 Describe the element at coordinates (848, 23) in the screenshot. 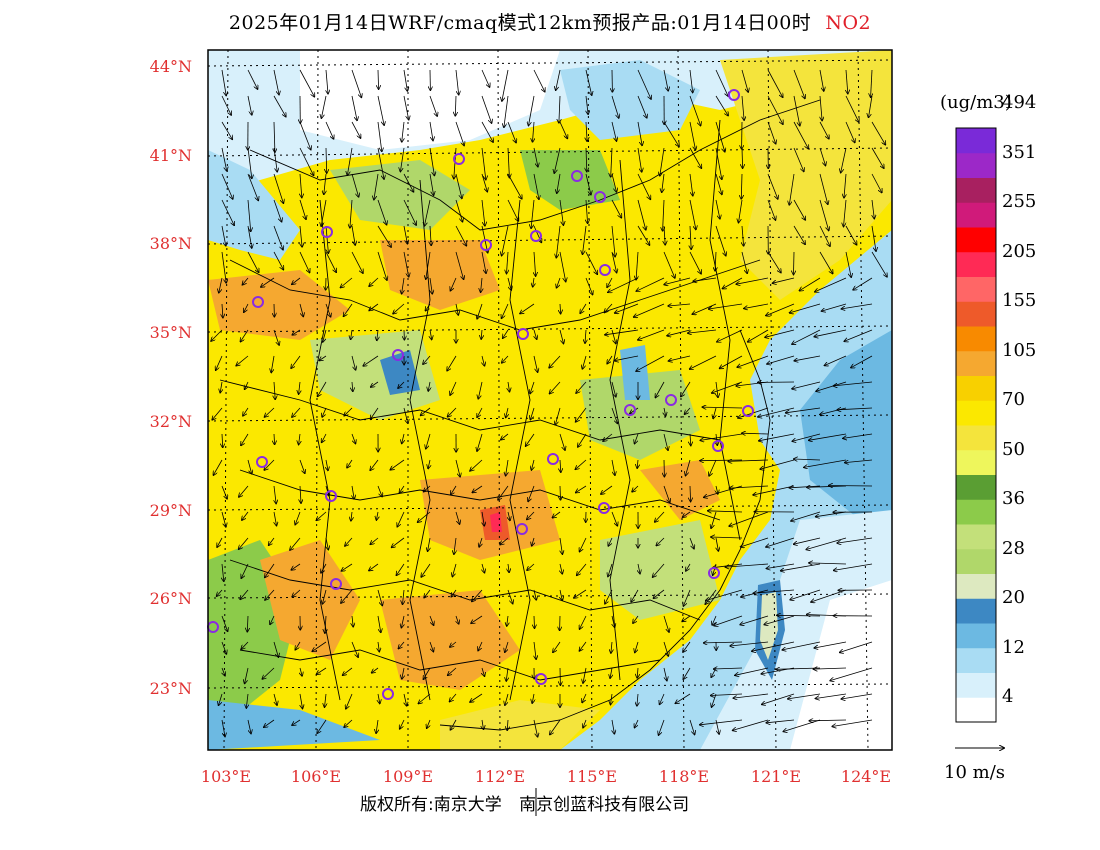

I see `pollutant-label: NO2` at that location.